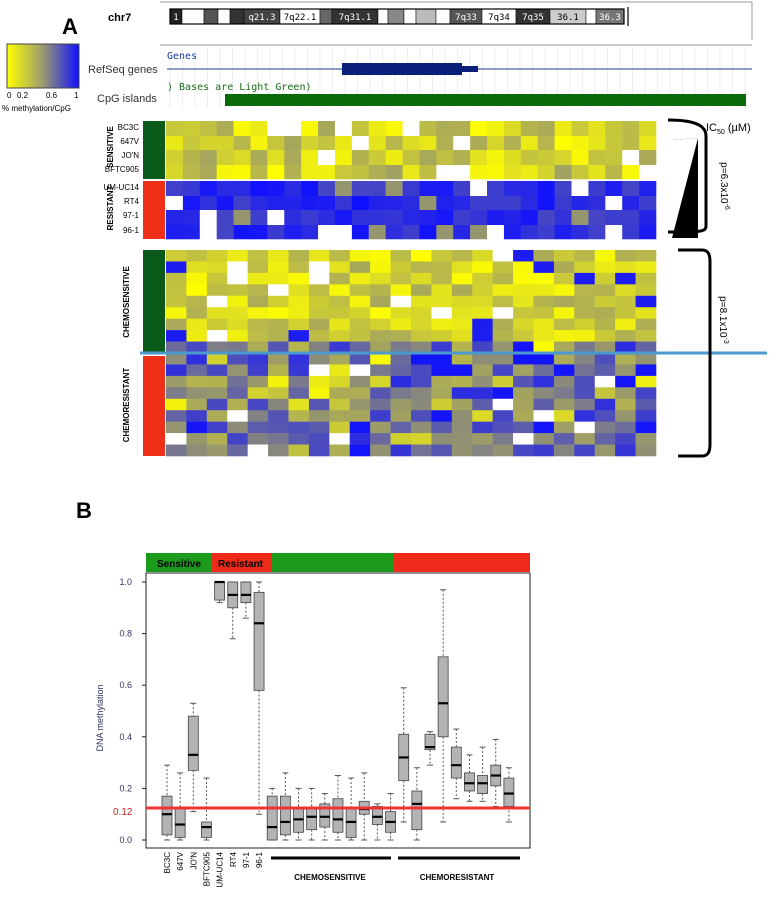 This screenshot has height=906, width=769. What do you see at coordinates (355, 18) in the screenshot?
I see `chrom-band-label: 7q31.1` at bounding box center [355, 18].